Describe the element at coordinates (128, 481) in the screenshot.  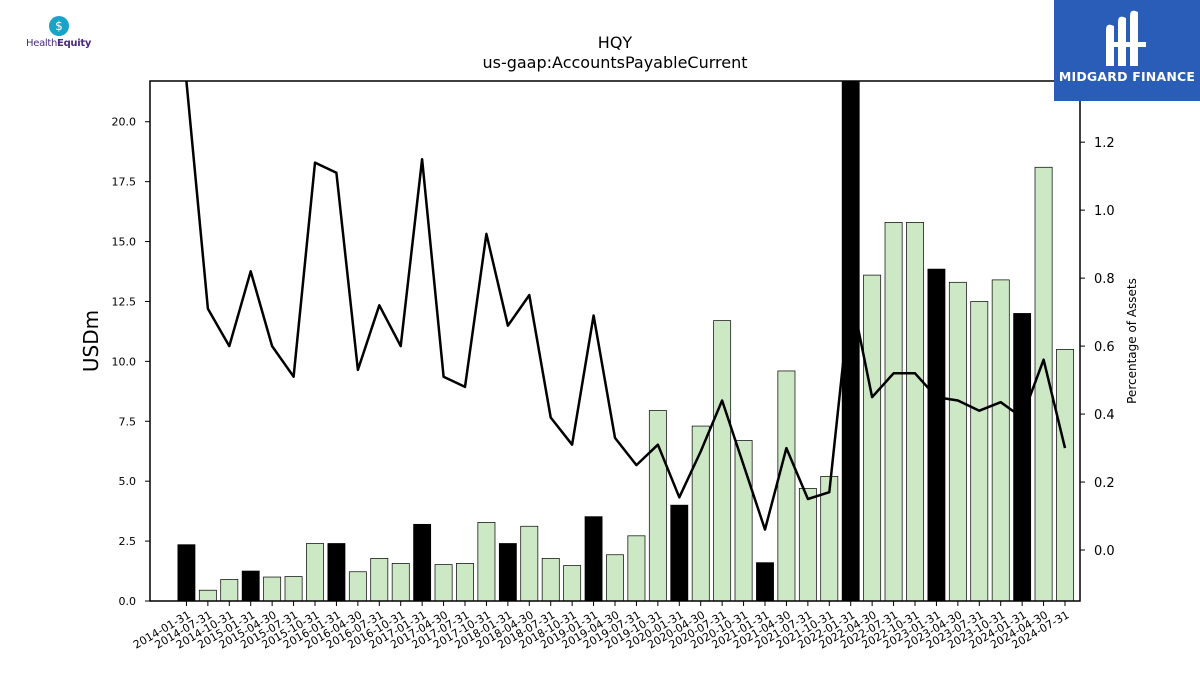
I see `y-tick-label: 5.0` at that location.